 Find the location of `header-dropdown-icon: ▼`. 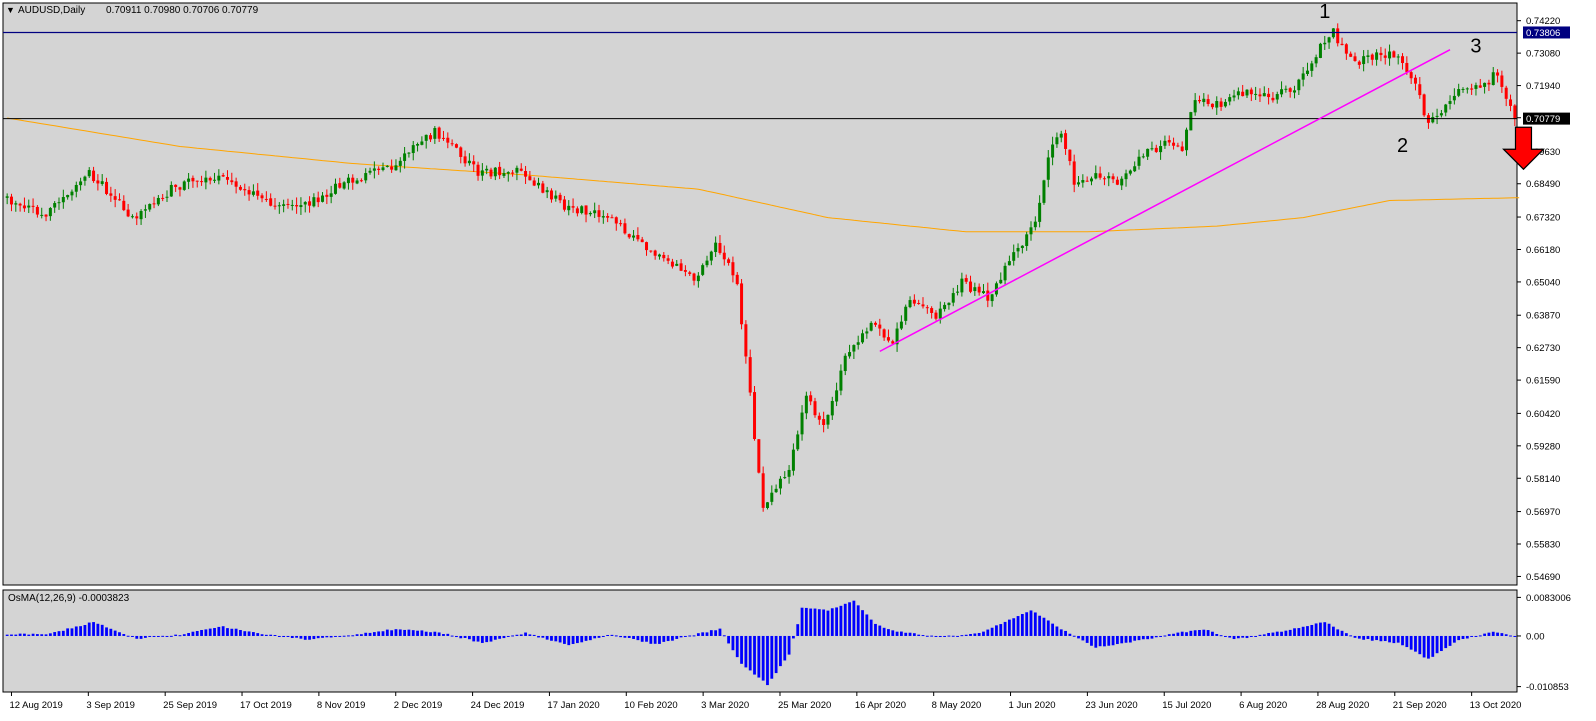

header-dropdown-icon: ▼ is located at coordinates (10, 10).